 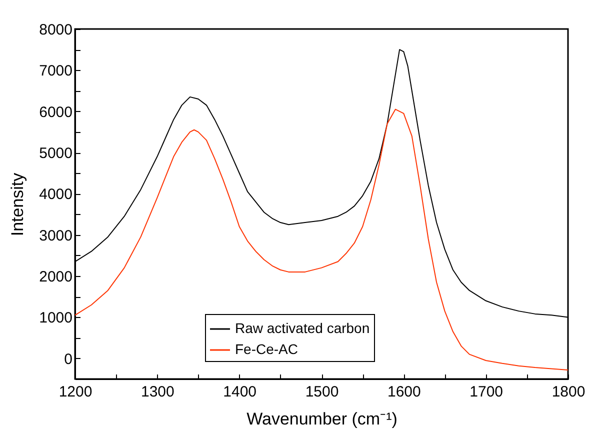 What do you see at coordinates (55, 153) in the screenshot?
I see `y-tick-label: 5000` at bounding box center [55, 153].